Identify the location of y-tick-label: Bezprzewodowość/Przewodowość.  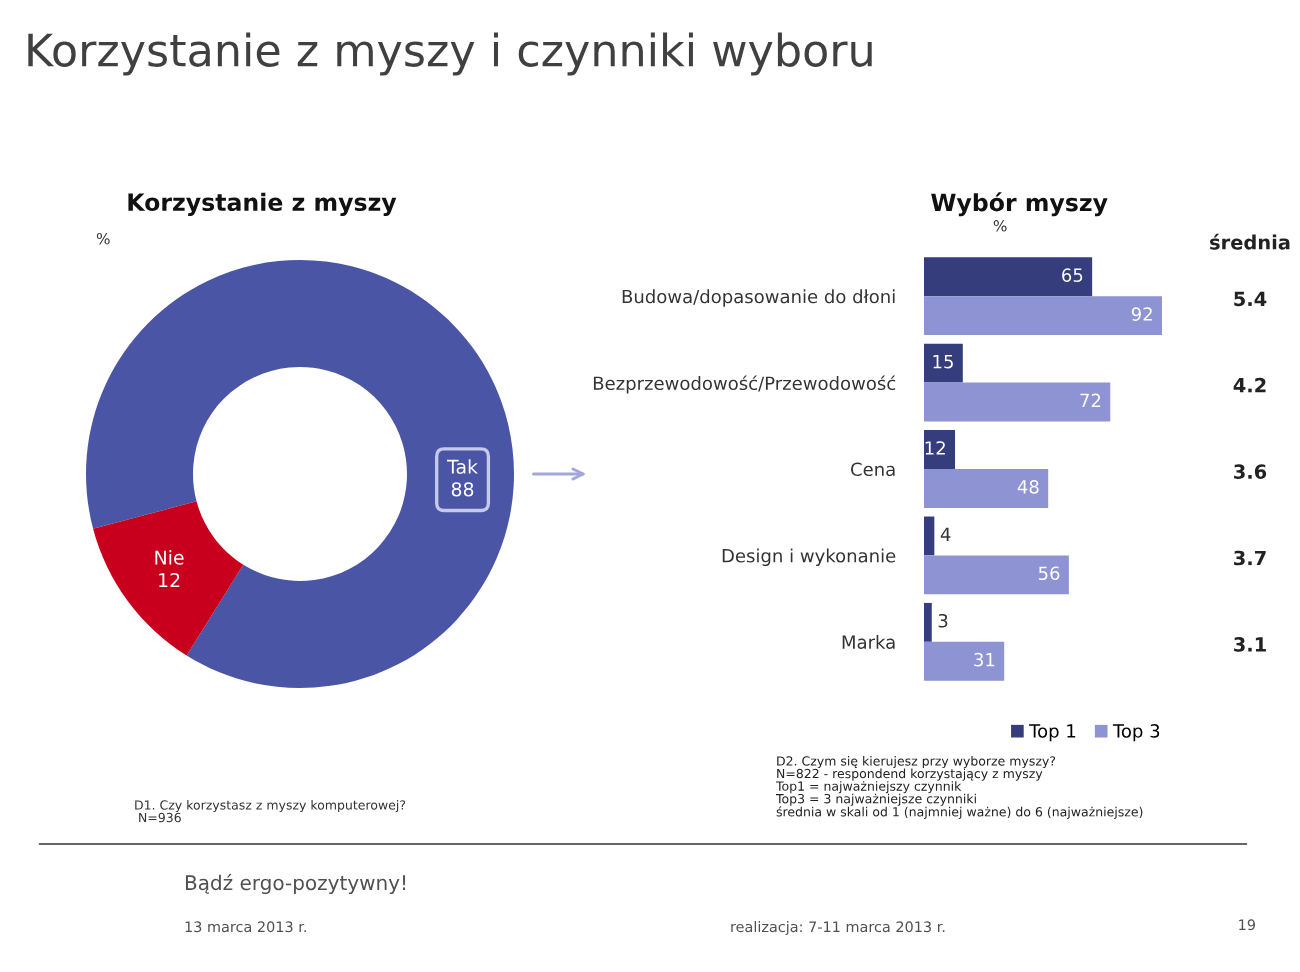
(744, 384).